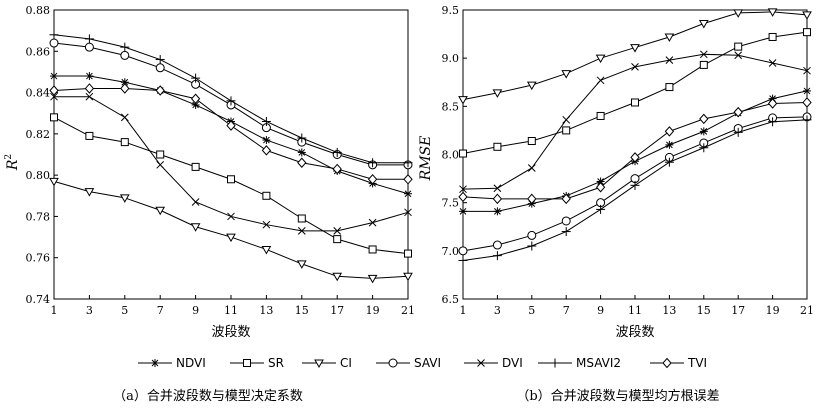  I want to click on series-sr, so click(635, 93).